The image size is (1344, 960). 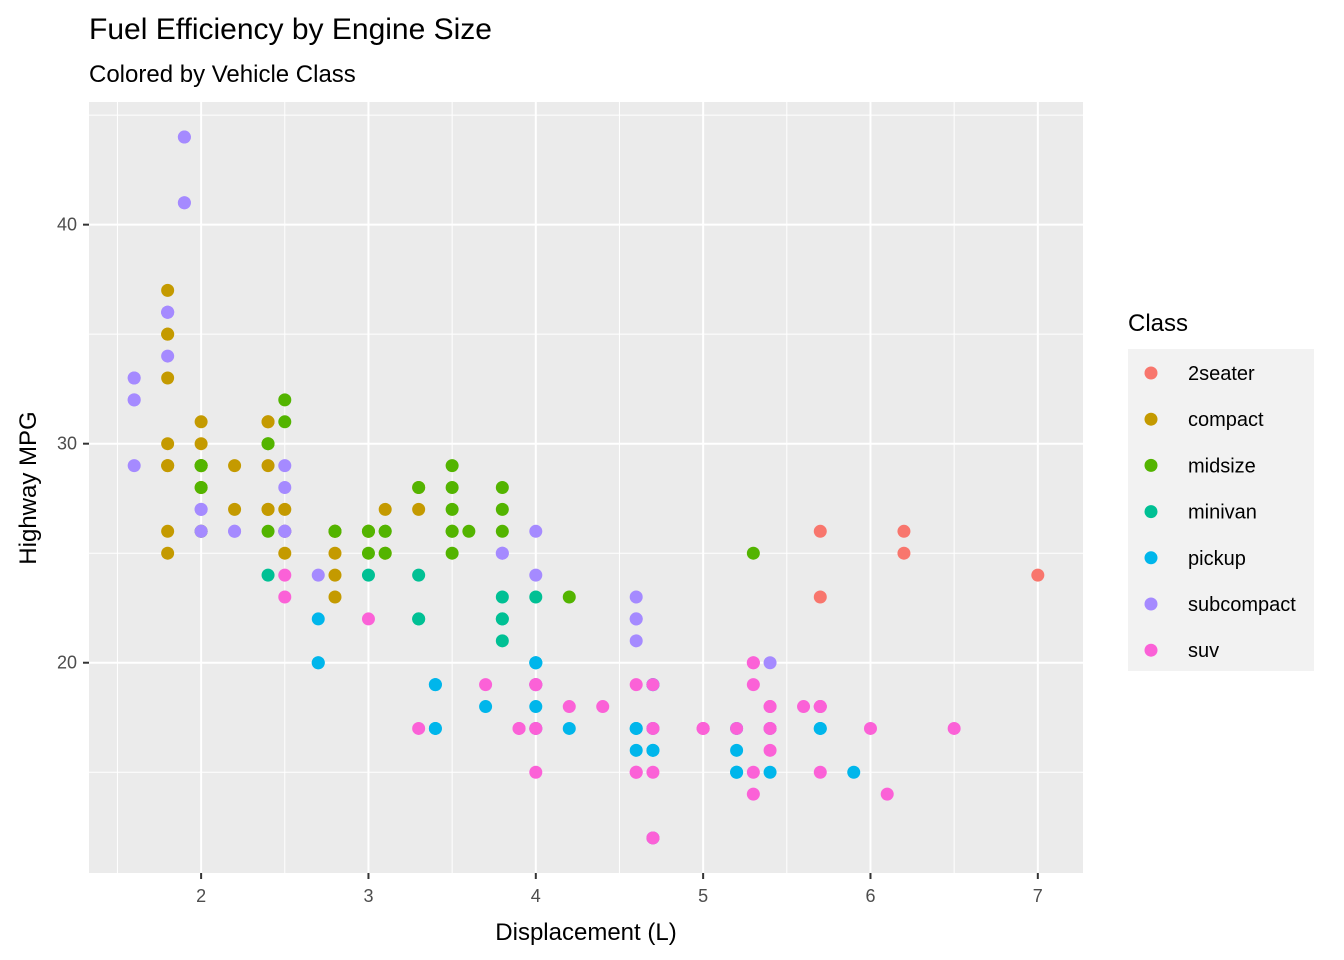 I want to click on legend-label-minivan: minivan, so click(x=1222, y=513).